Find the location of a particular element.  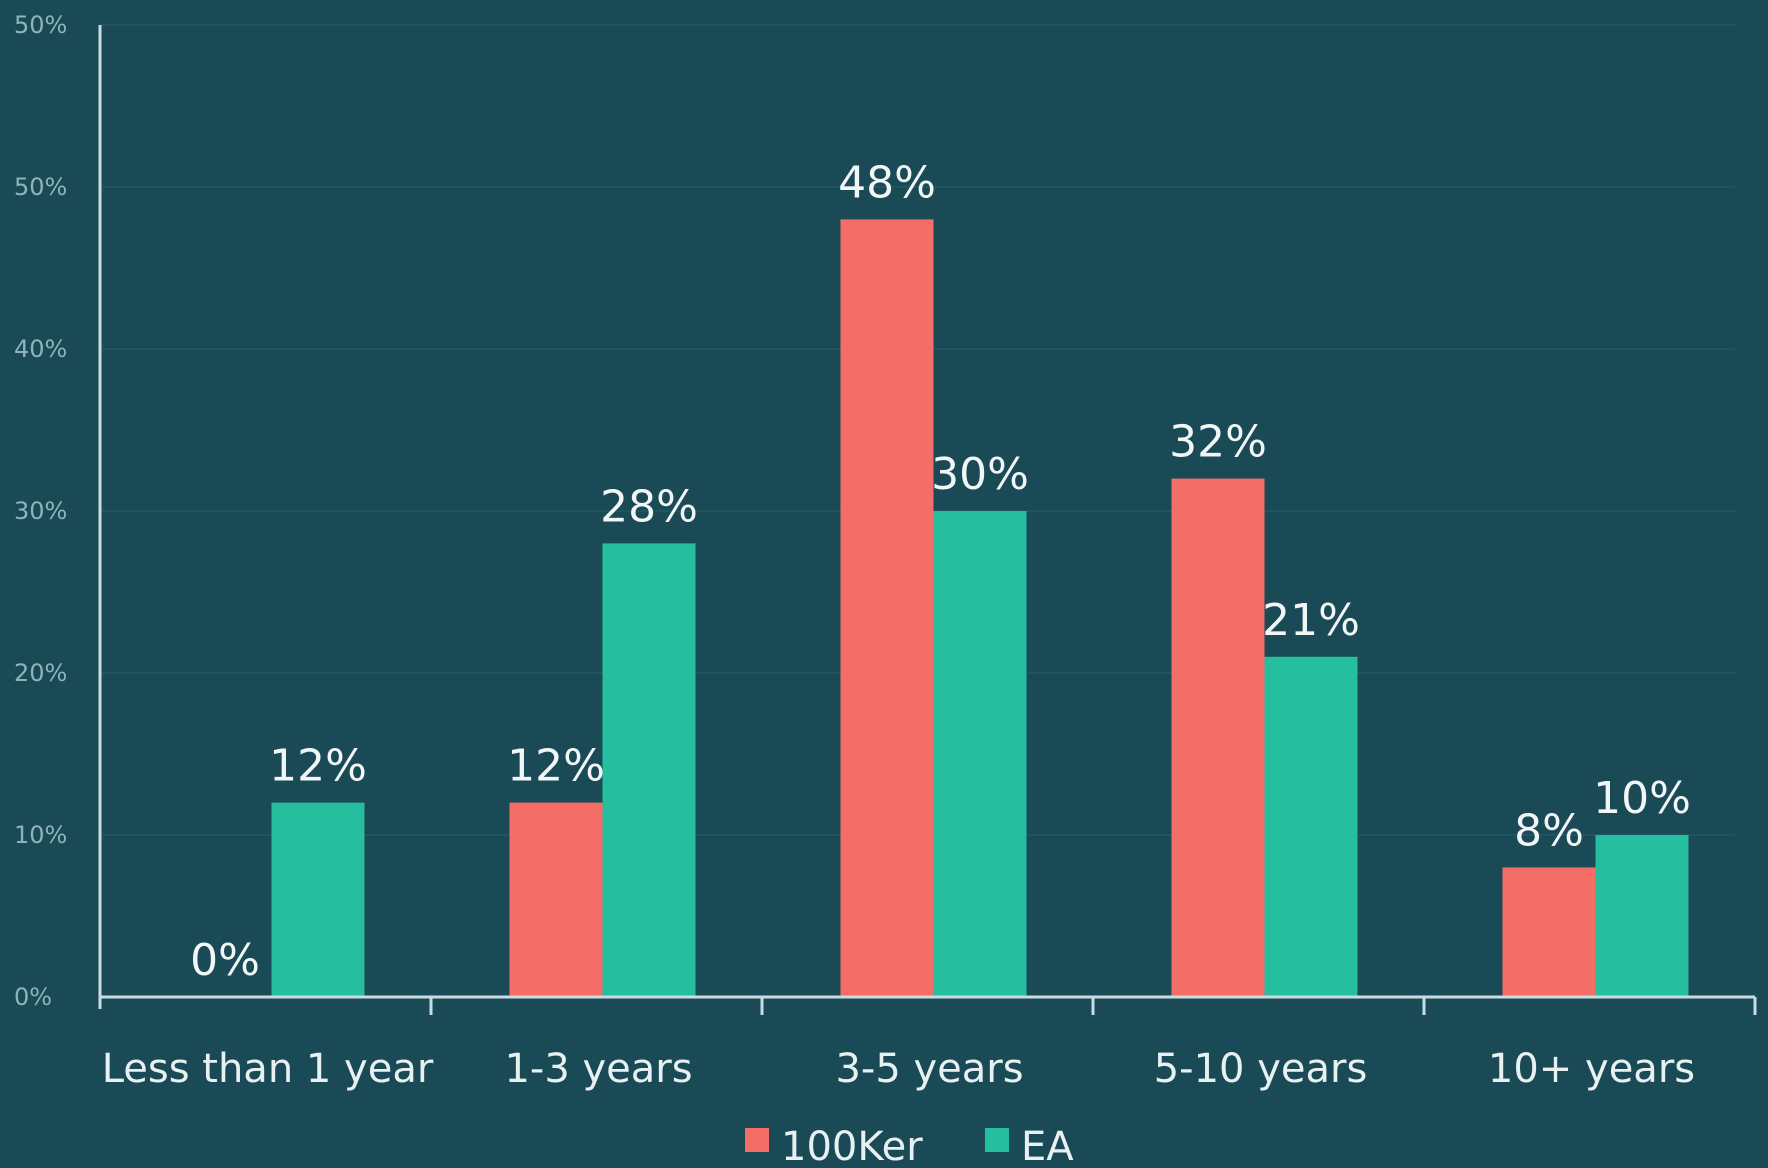

x-tick-label: 5-10 years is located at coordinates (1261, 1069).